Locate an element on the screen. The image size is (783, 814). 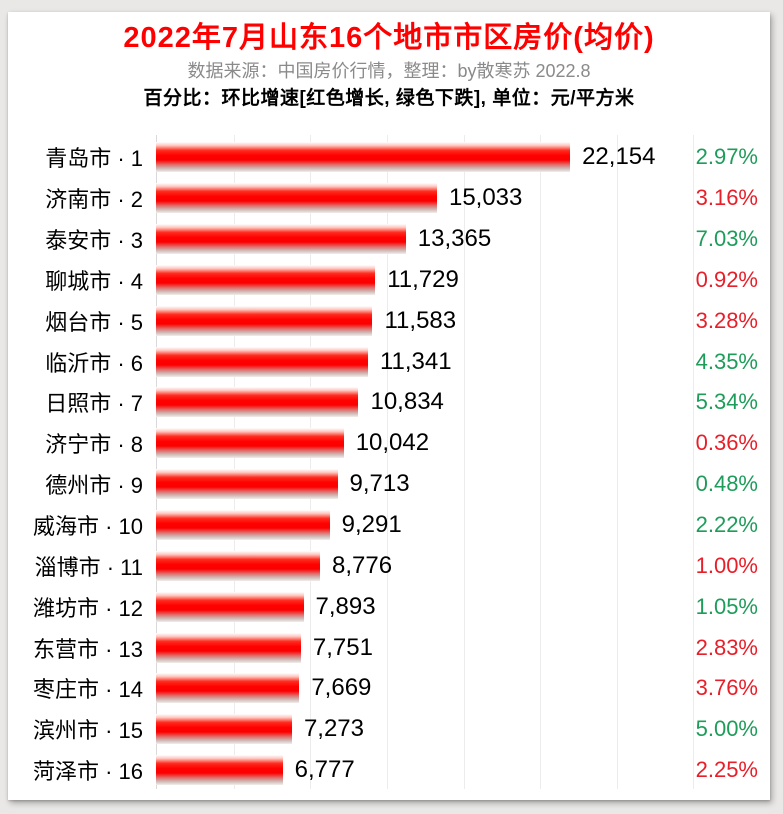
legend-note: 百分比：环比增速[红色增长, 绿色下跌], 单位：元/平方米 is located at coordinates (389, 98).